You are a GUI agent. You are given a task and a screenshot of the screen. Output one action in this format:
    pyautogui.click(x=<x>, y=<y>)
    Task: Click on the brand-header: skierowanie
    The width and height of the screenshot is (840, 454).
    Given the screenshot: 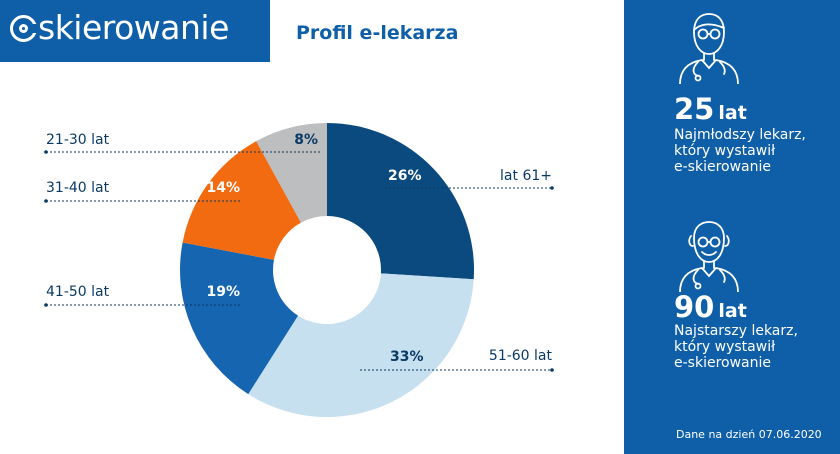 What is the action you would take?
    pyautogui.click(x=135, y=31)
    